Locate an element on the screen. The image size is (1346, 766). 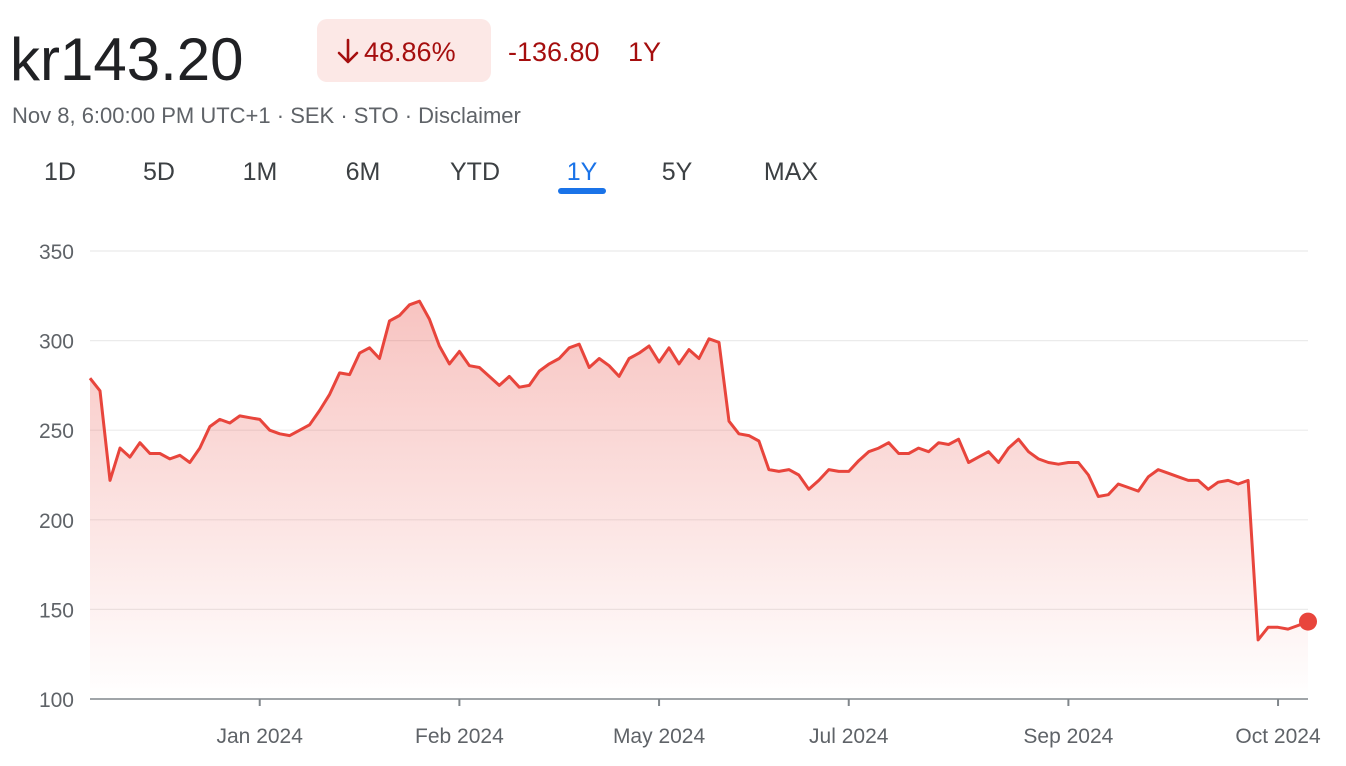
x-tick-label: Feb 2024 is located at coordinates (459, 736).